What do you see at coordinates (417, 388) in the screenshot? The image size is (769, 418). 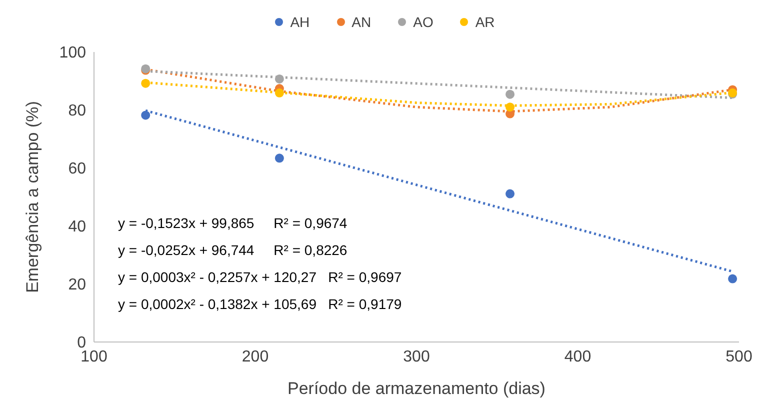 I see `x-axis-title: Período de armazenamento (dias)` at bounding box center [417, 388].